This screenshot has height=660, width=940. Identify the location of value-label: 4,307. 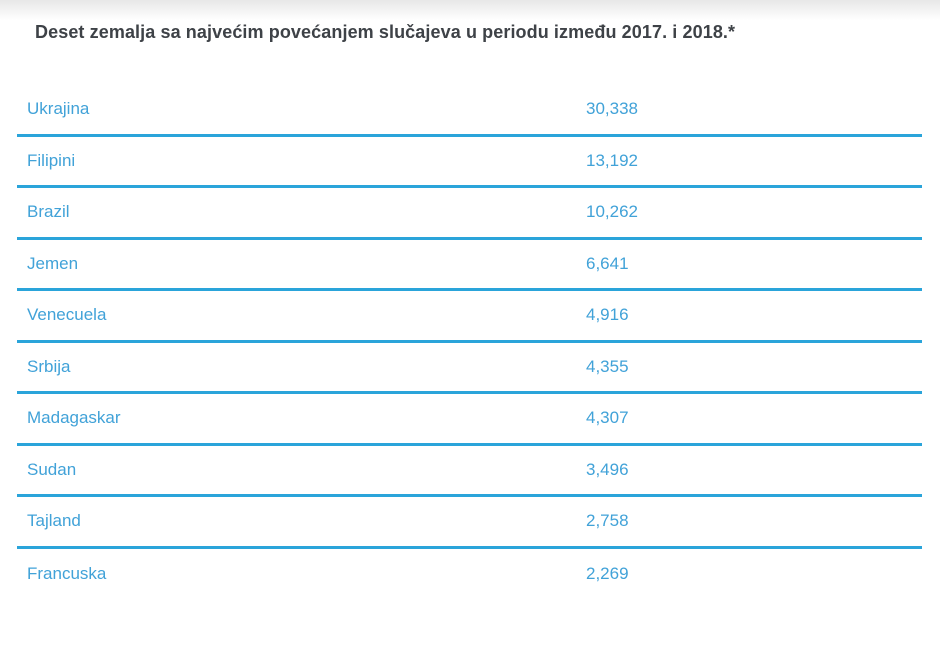
(607, 418).